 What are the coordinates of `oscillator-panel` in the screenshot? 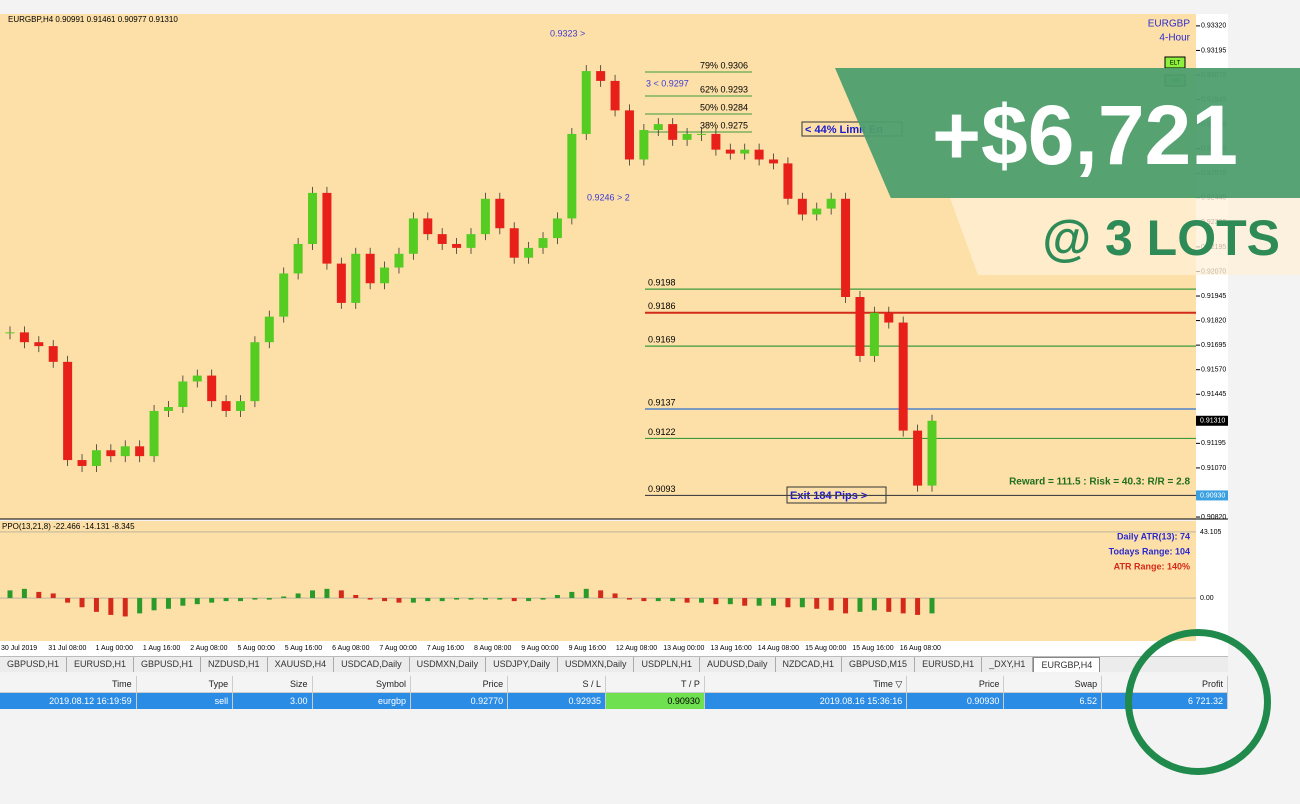 It's located at (598, 581).